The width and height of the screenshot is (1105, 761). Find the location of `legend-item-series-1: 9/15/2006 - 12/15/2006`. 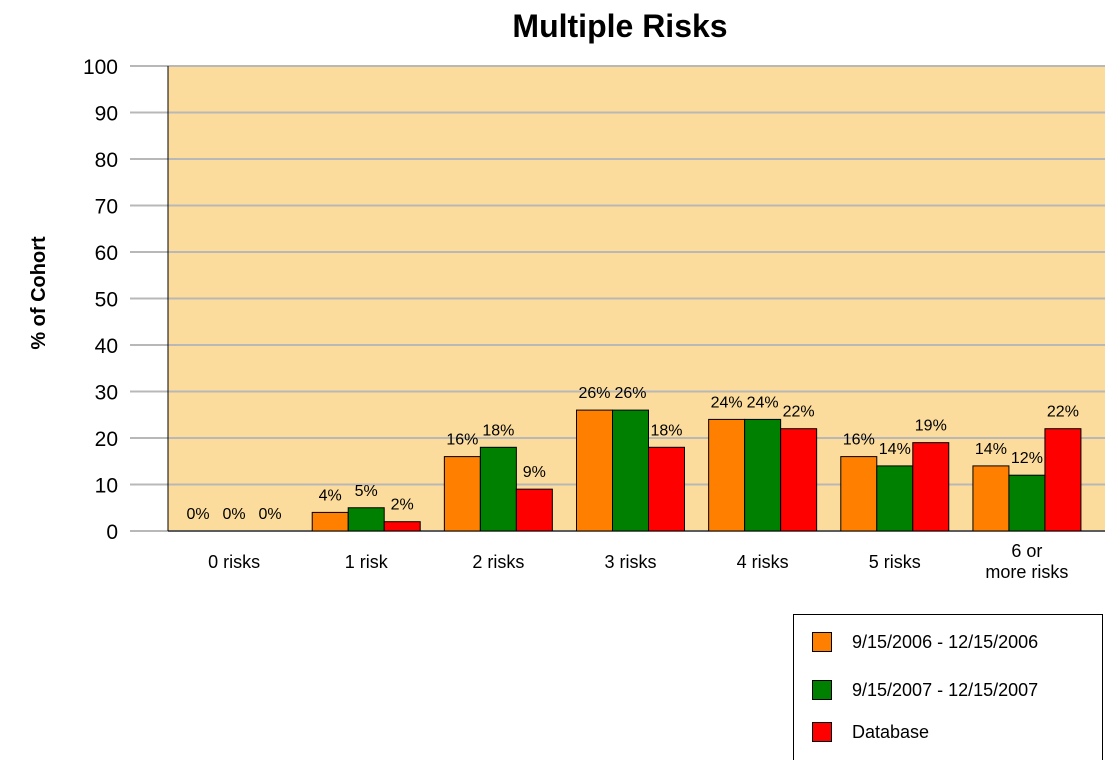

legend-item-series-1: 9/15/2006 - 12/15/2006 is located at coordinates (925, 642).